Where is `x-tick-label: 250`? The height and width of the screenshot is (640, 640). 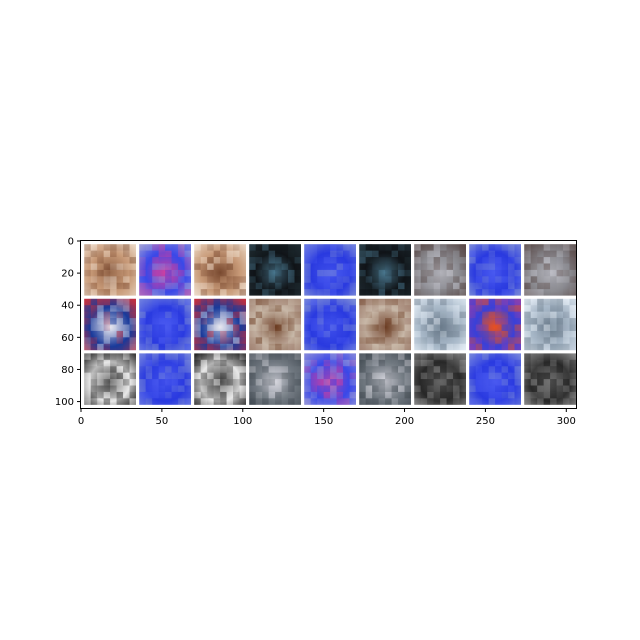 x-tick-label: 250 is located at coordinates (485, 421).